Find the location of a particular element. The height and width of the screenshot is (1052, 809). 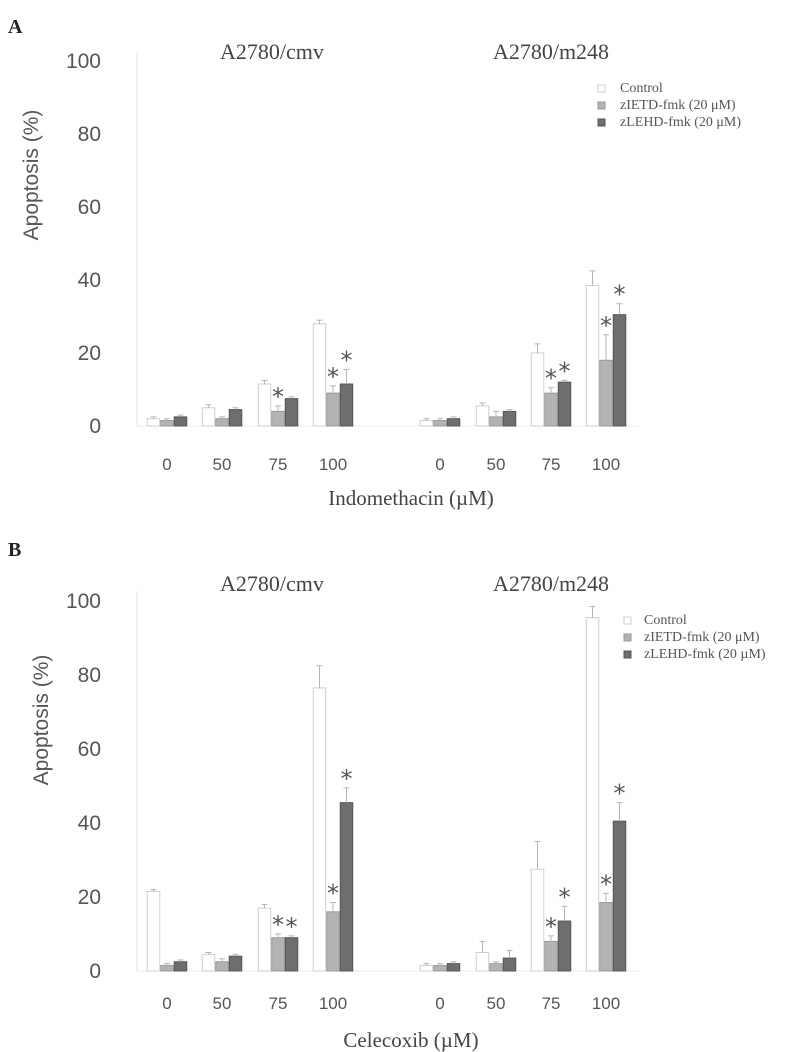

legend-entry: zLEHD-fmk (20 μM) is located at coordinates (680, 122).